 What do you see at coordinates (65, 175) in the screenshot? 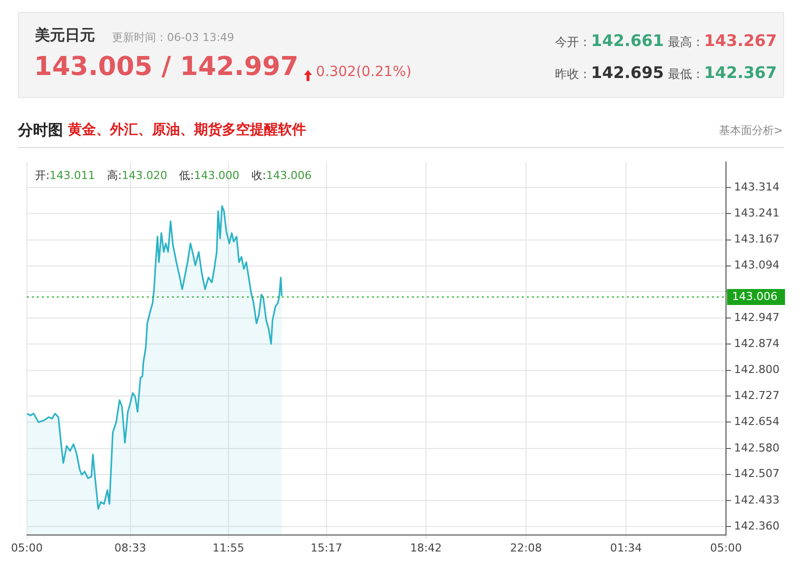
I see `annotation: 开:143.011` at bounding box center [65, 175].